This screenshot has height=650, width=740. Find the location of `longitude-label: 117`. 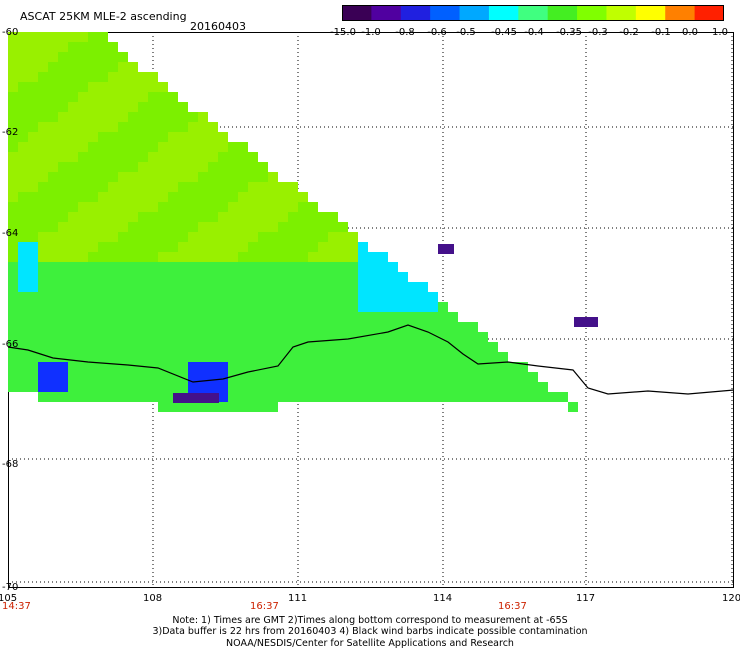

longitude-label: 117 is located at coordinates (586, 598).